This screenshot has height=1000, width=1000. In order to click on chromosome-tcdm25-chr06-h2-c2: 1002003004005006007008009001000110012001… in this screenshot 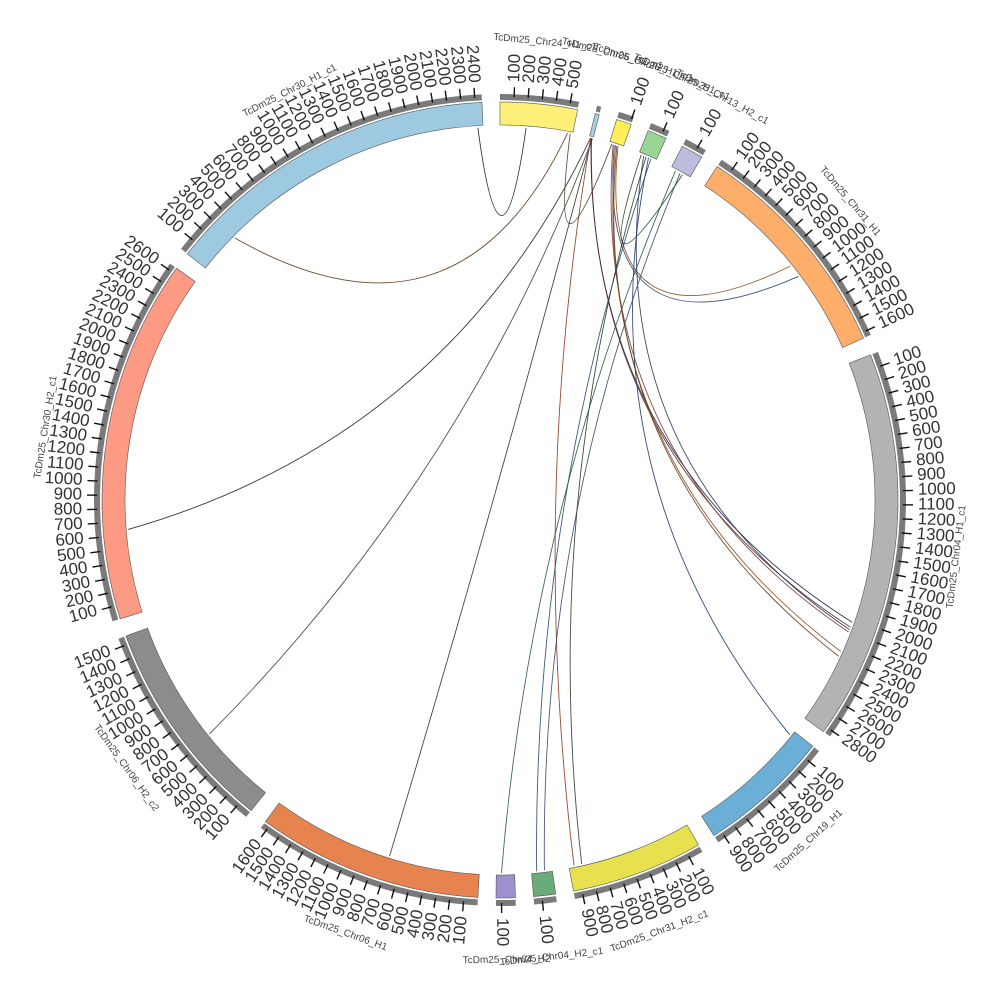, I will do `click(168, 735)`.